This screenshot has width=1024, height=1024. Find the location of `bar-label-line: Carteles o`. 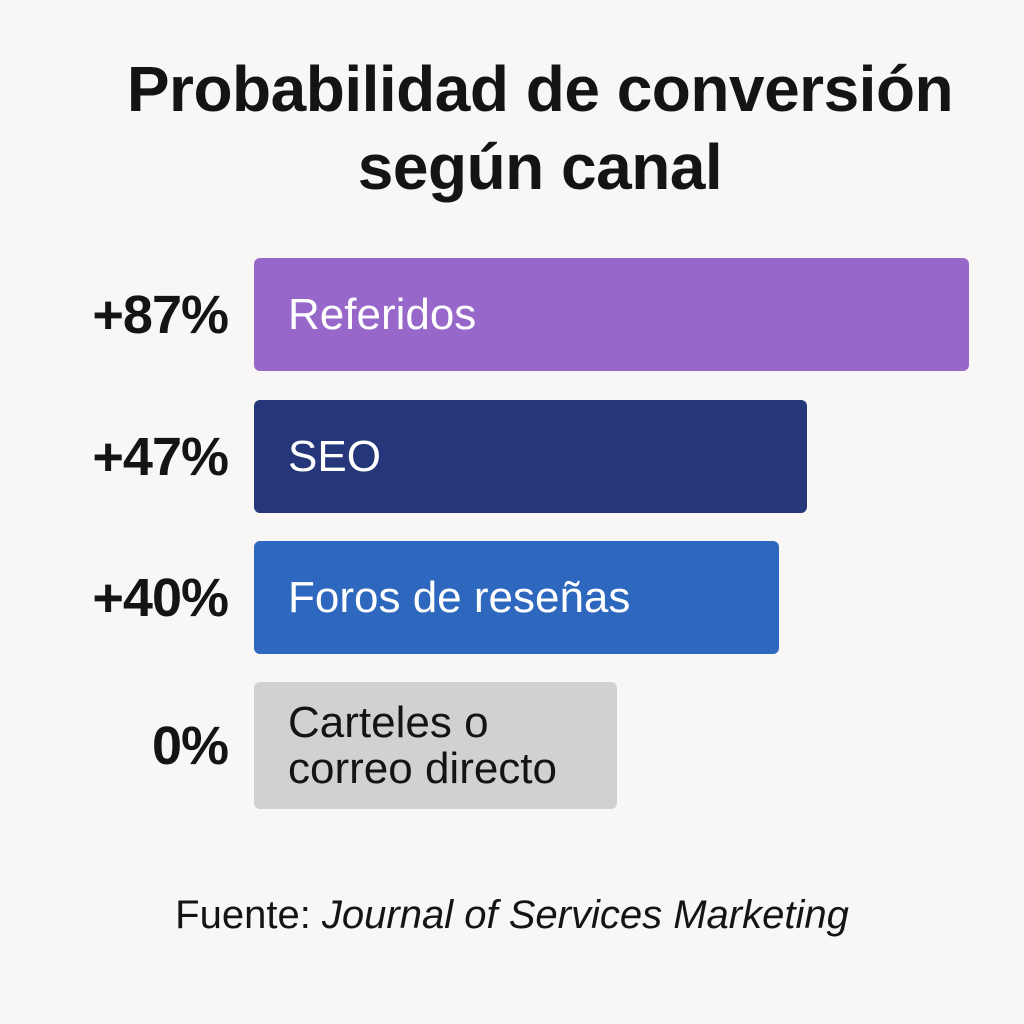

bar-label-line: Carteles o is located at coordinates (388, 722).